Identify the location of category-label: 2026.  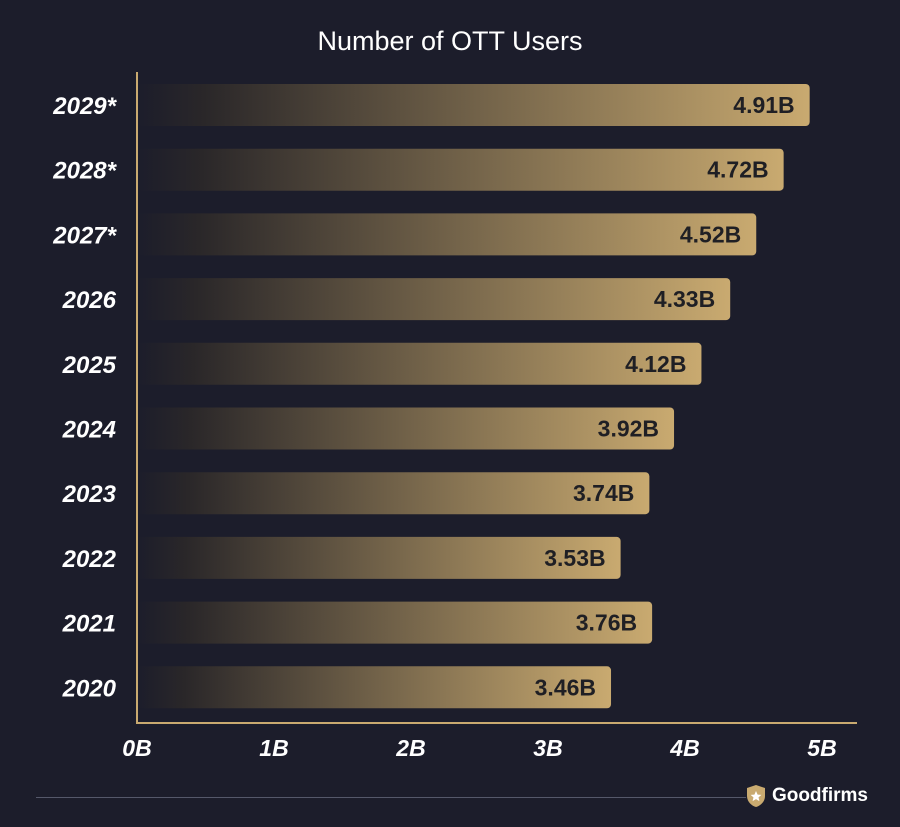
(89, 300).